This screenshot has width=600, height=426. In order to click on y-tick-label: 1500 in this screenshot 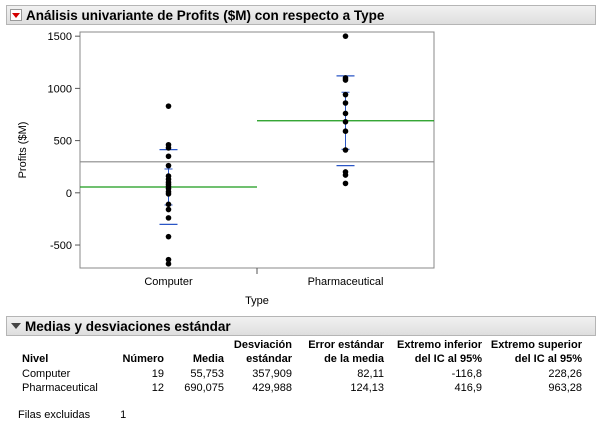, I will do `click(60, 37)`.